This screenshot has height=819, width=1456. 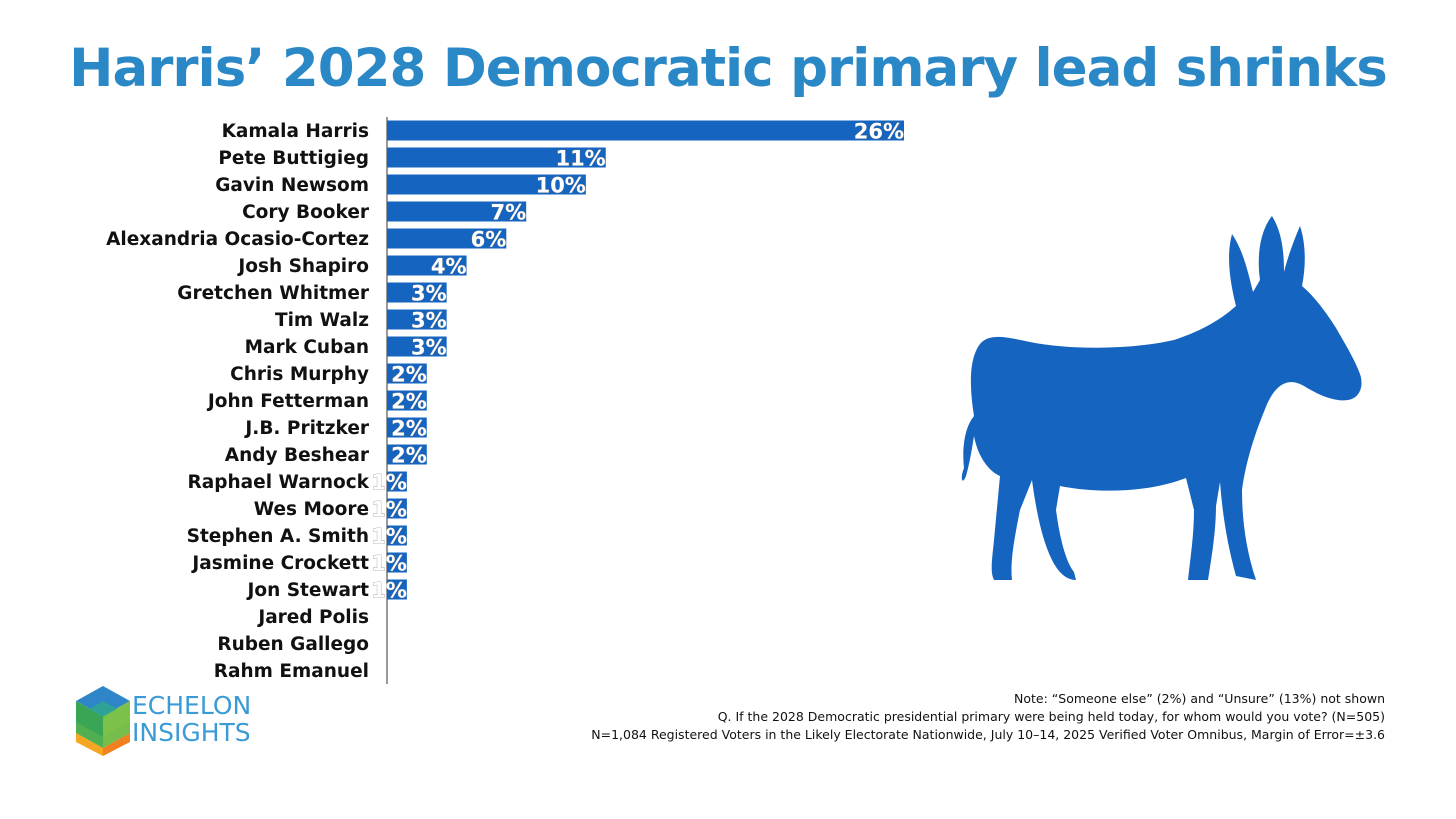 I want to click on value-label: 10%, so click(x=561, y=186).